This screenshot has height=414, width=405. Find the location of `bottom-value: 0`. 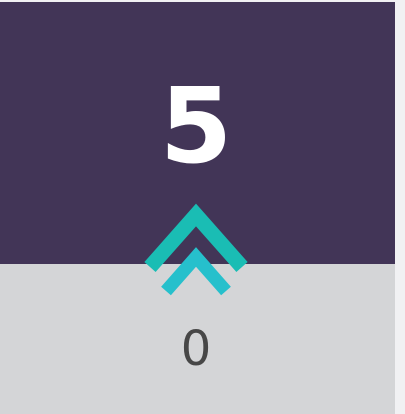

bottom-value: 0 is located at coordinates (196, 349).